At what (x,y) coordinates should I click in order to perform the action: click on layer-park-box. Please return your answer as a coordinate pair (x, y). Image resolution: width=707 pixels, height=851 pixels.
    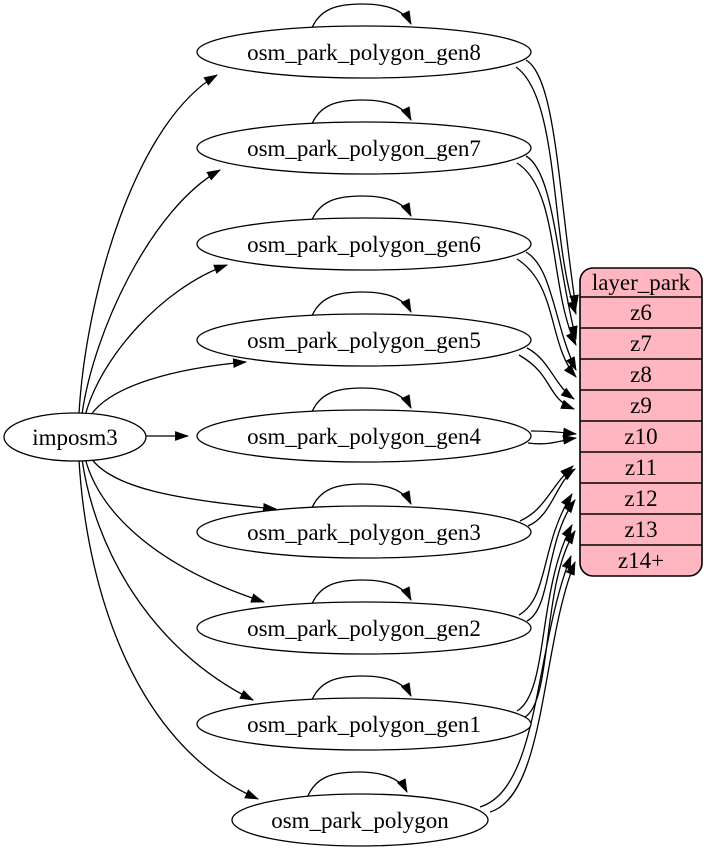
    Looking at the image, I should click on (641, 422).